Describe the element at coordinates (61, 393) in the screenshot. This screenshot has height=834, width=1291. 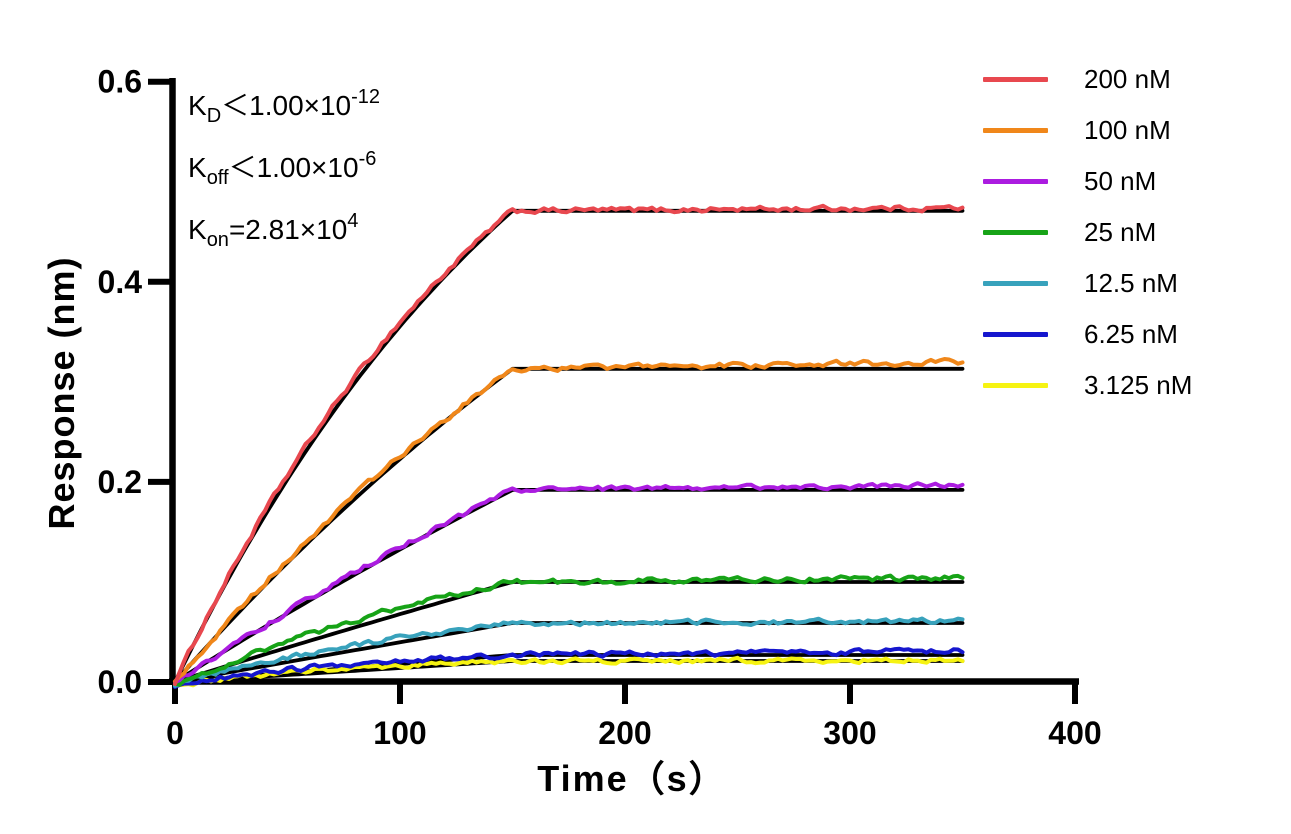
I see `y-axis-title: Response (nm)` at that location.